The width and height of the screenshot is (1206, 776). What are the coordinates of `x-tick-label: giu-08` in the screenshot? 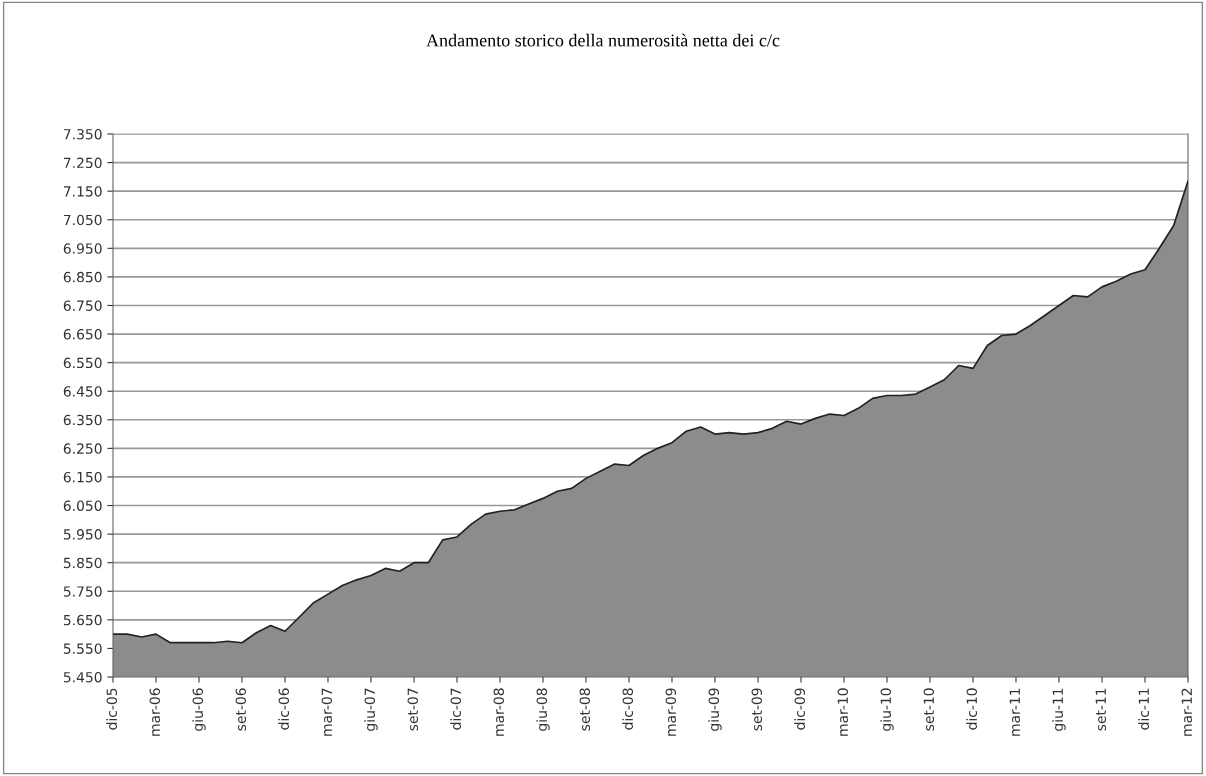 It's located at (543, 709).